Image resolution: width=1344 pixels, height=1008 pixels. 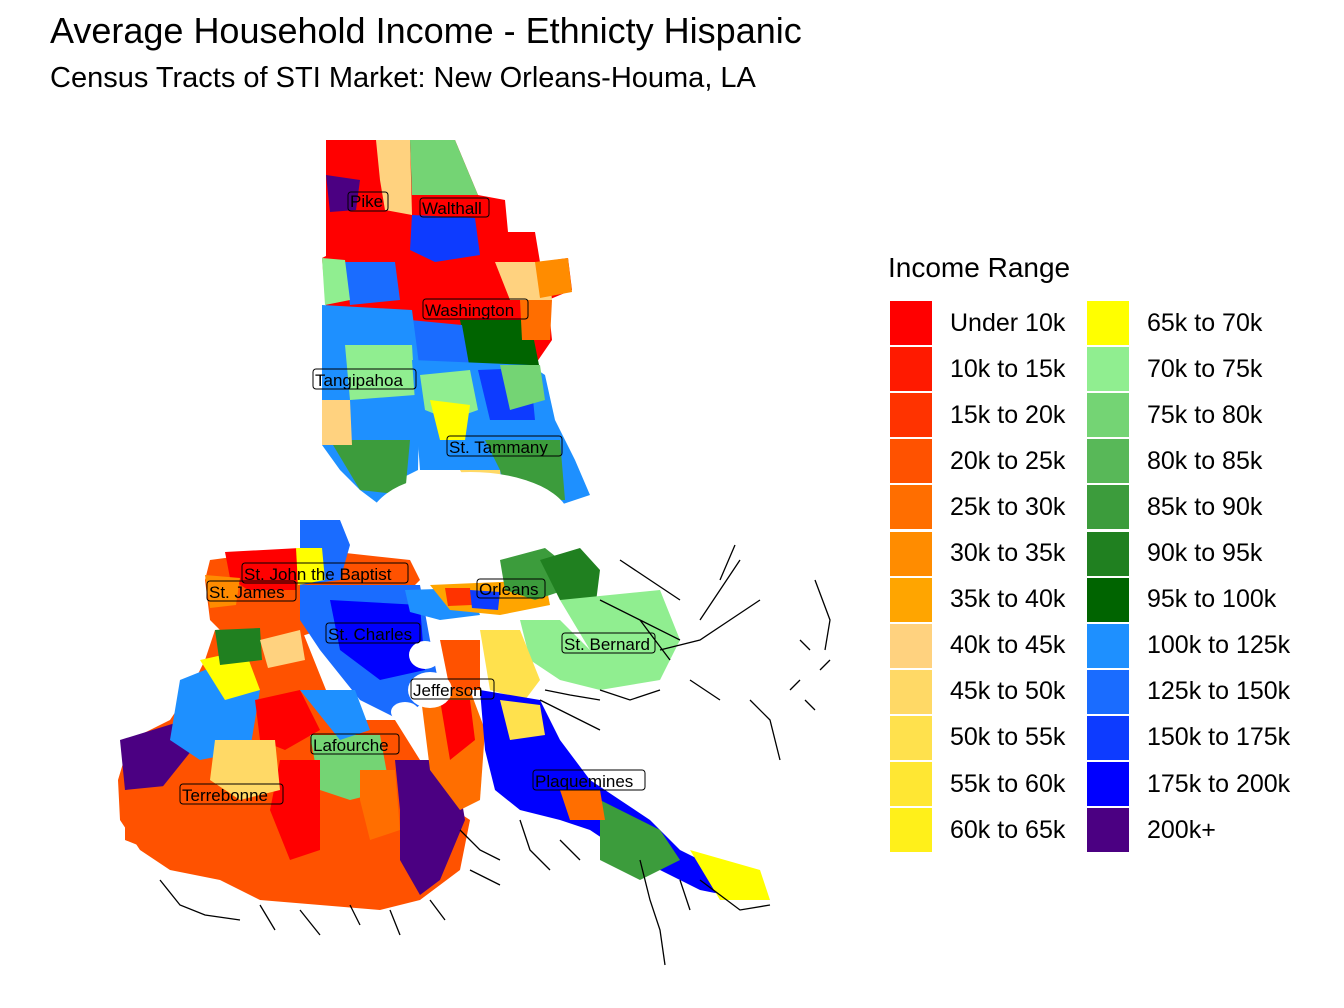 I want to click on legend-item: 60k to 65k, so click(x=978, y=830).